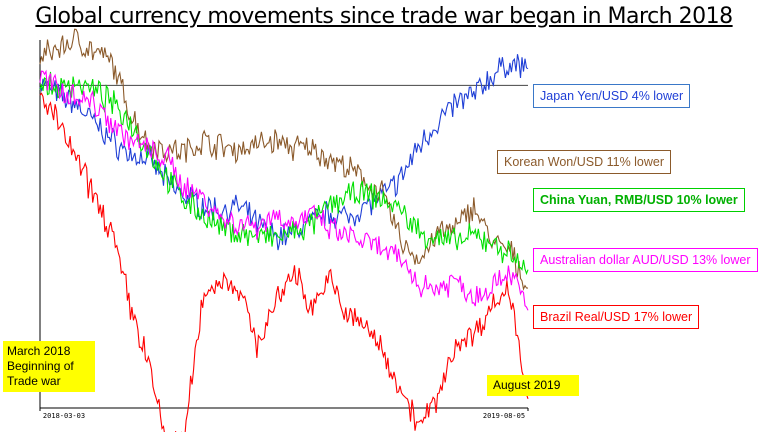  What do you see at coordinates (616, 317) in the screenshot?
I see `series-label: Brazil Real/USD 17% lower` at bounding box center [616, 317].